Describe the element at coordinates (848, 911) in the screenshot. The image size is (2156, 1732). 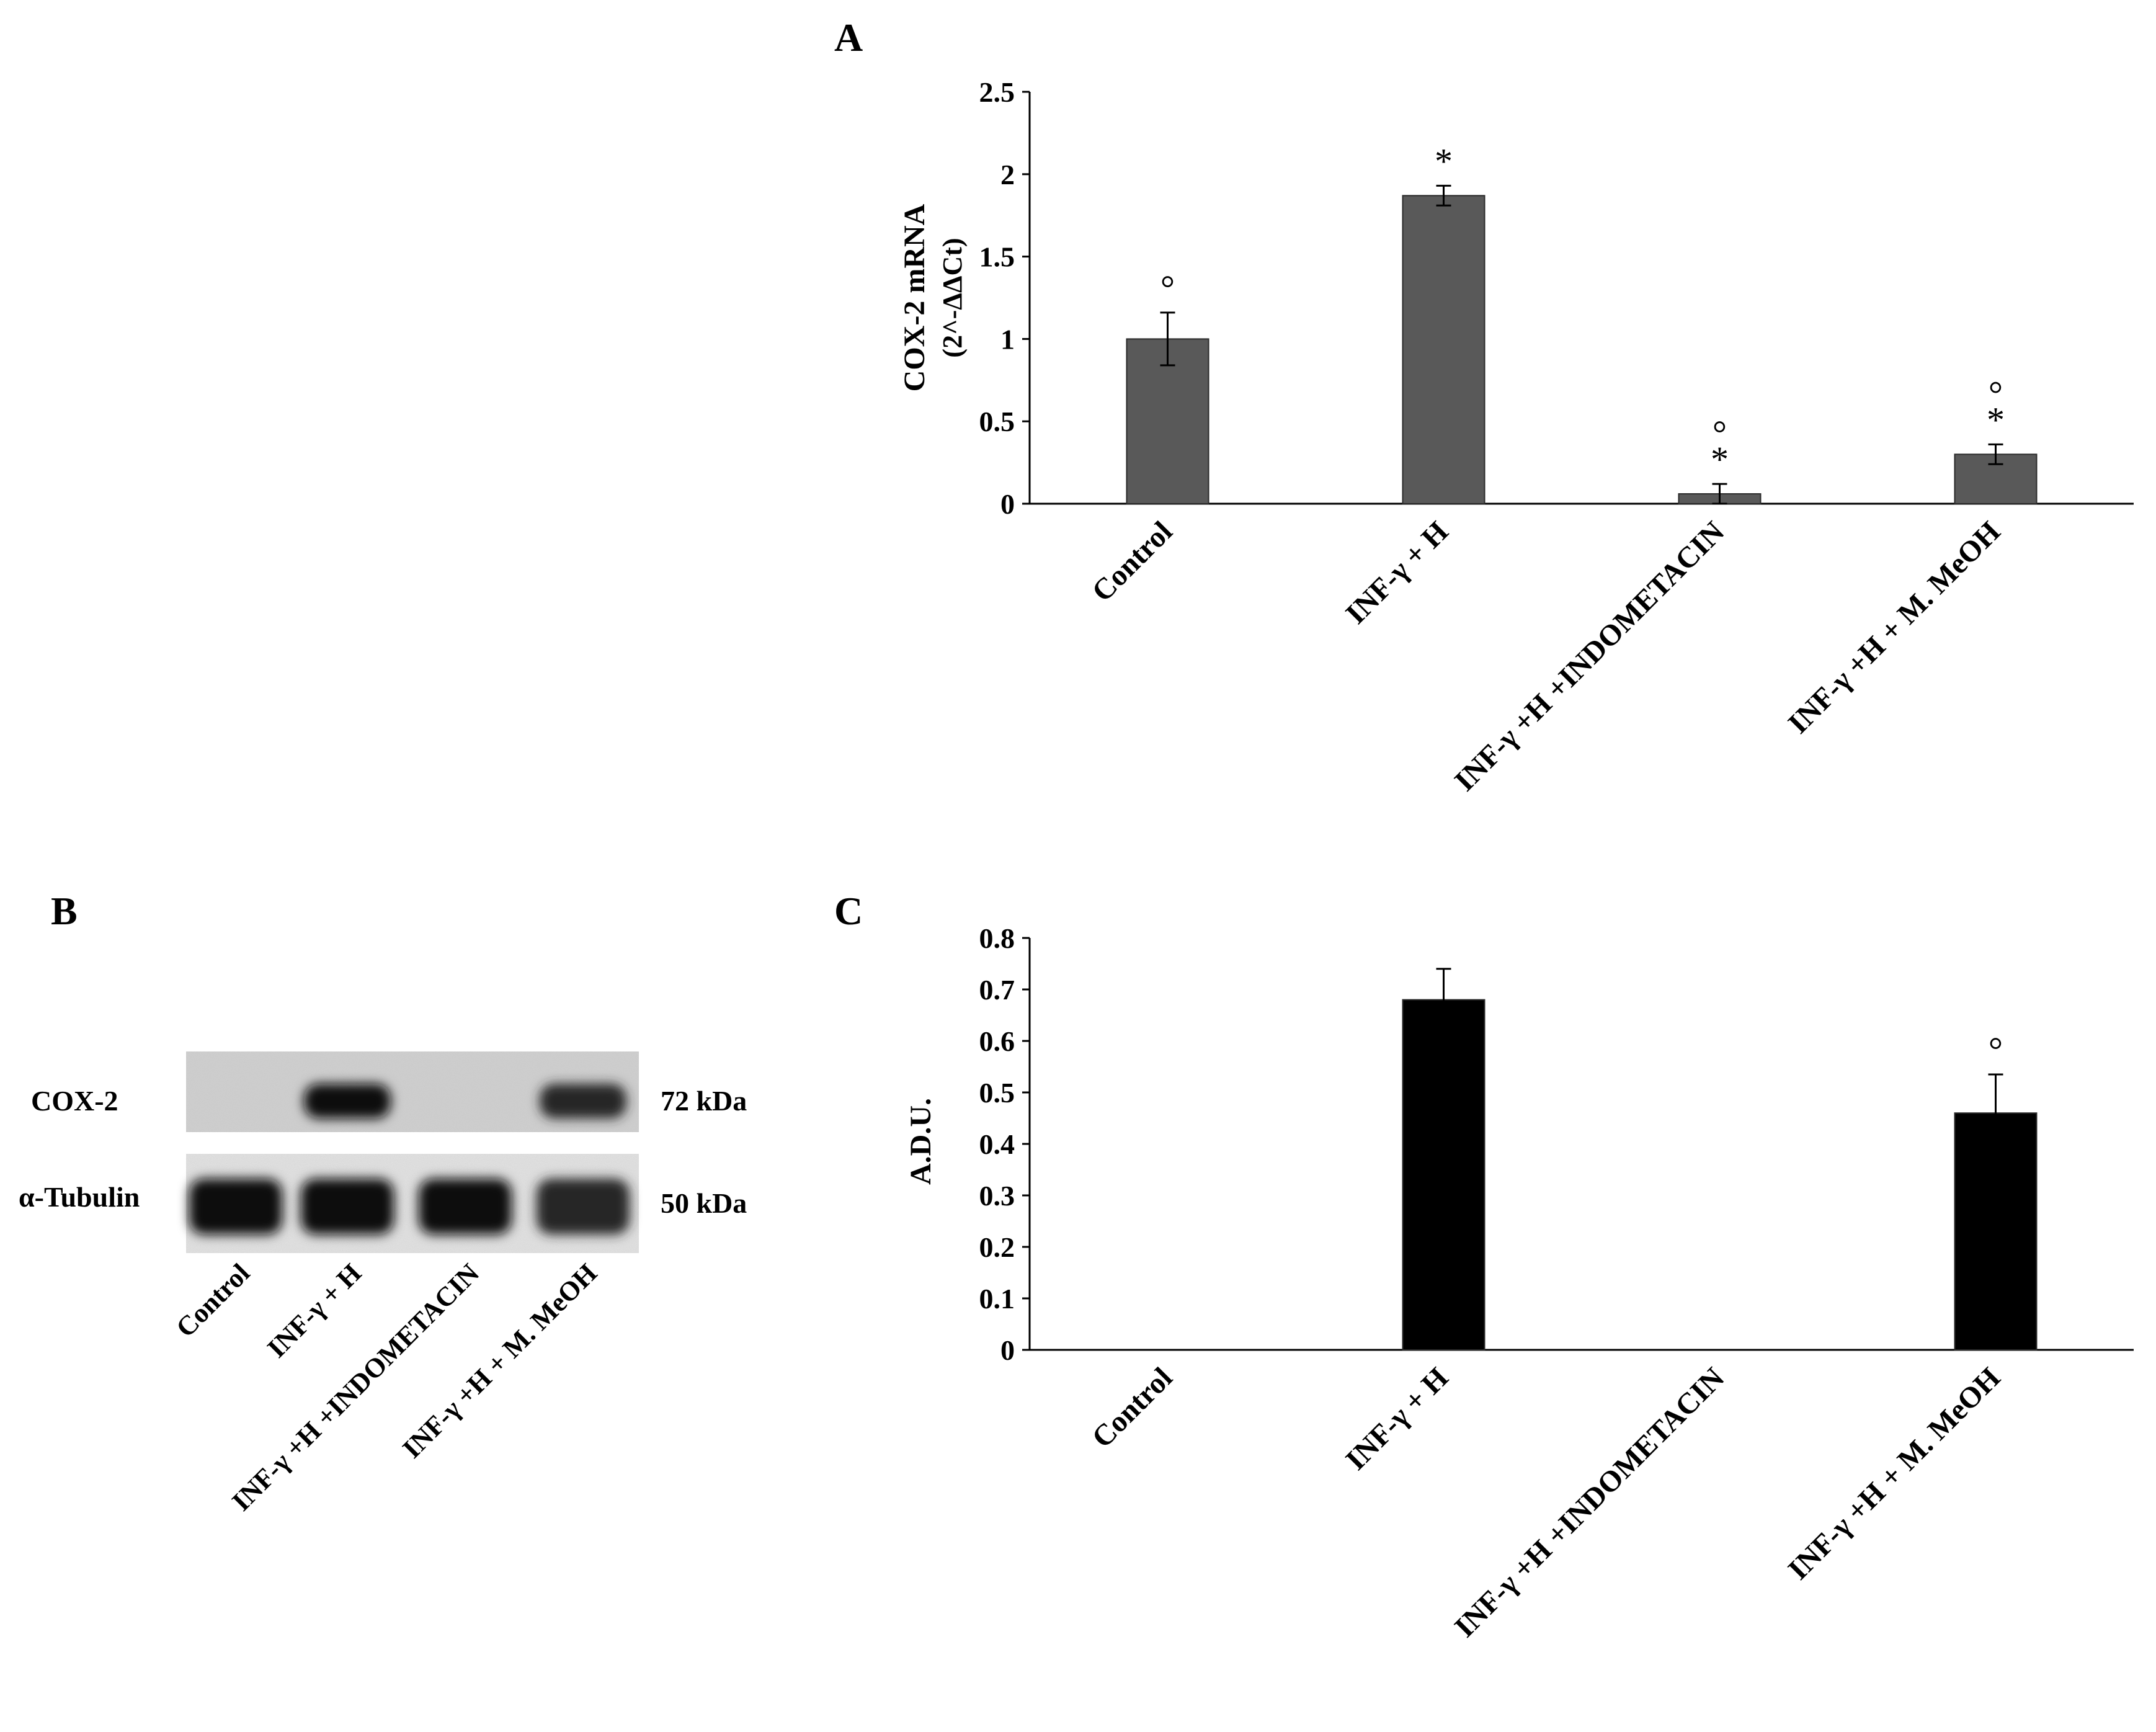
I see `panel-label-c: C` at that location.